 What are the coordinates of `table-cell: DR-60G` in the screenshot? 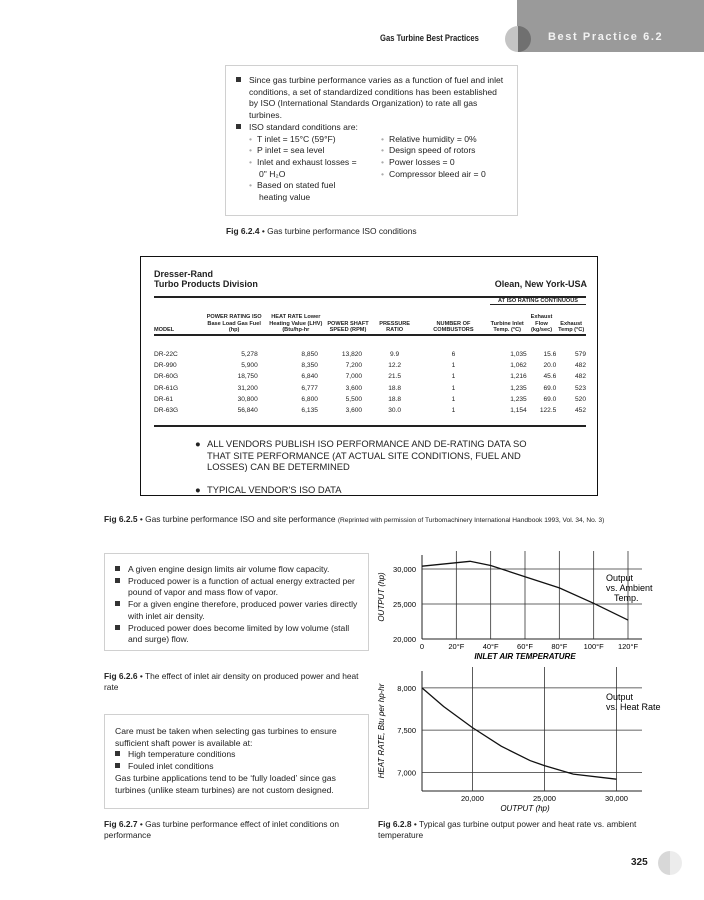 It's located at (166, 377).